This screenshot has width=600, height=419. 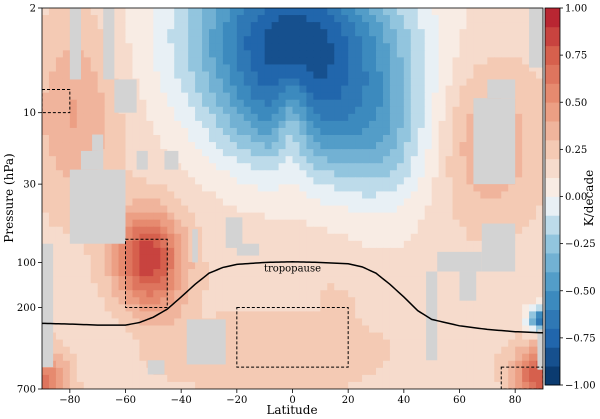 I want to click on y-tick-label: 2, so click(x=33, y=9).